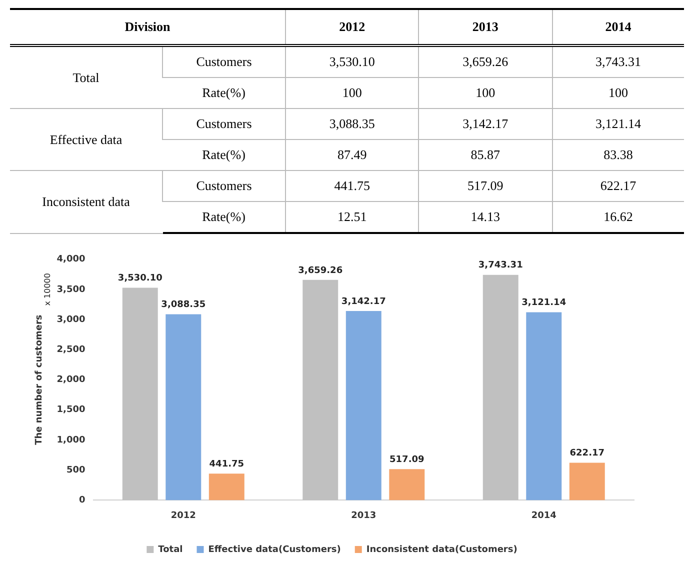  What do you see at coordinates (543, 515) in the screenshot?
I see `x-tick-label: 2014` at bounding box center [543, 515].